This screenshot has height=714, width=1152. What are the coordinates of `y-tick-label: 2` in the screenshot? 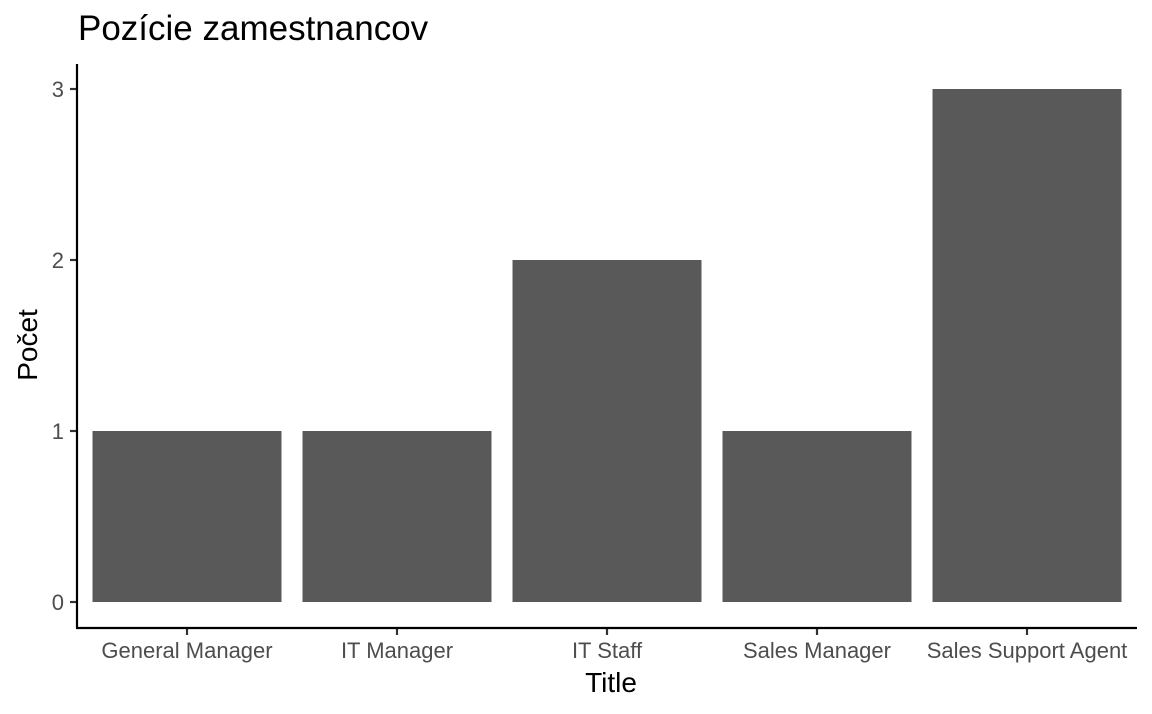 It's located at (58, 260).